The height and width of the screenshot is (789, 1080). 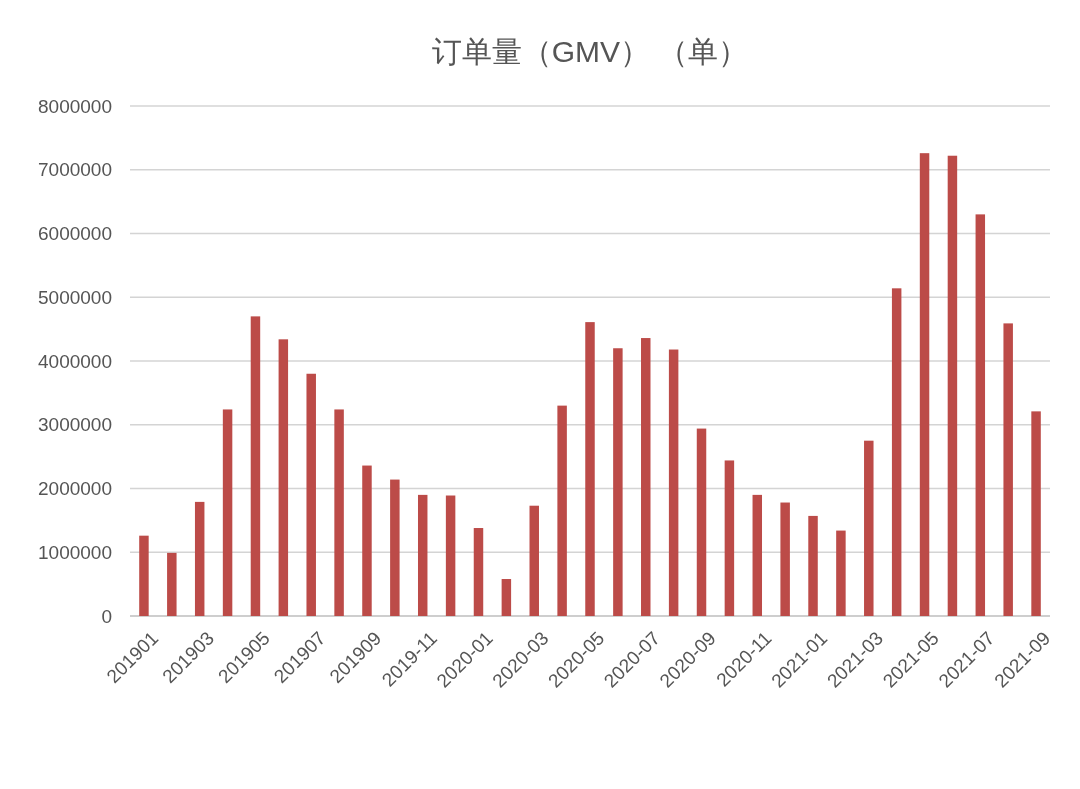 What do you see at coordinates (75, 425) in the screenshot?
I see `y-tick-label: 3000000` at bounding box center [75, 425].